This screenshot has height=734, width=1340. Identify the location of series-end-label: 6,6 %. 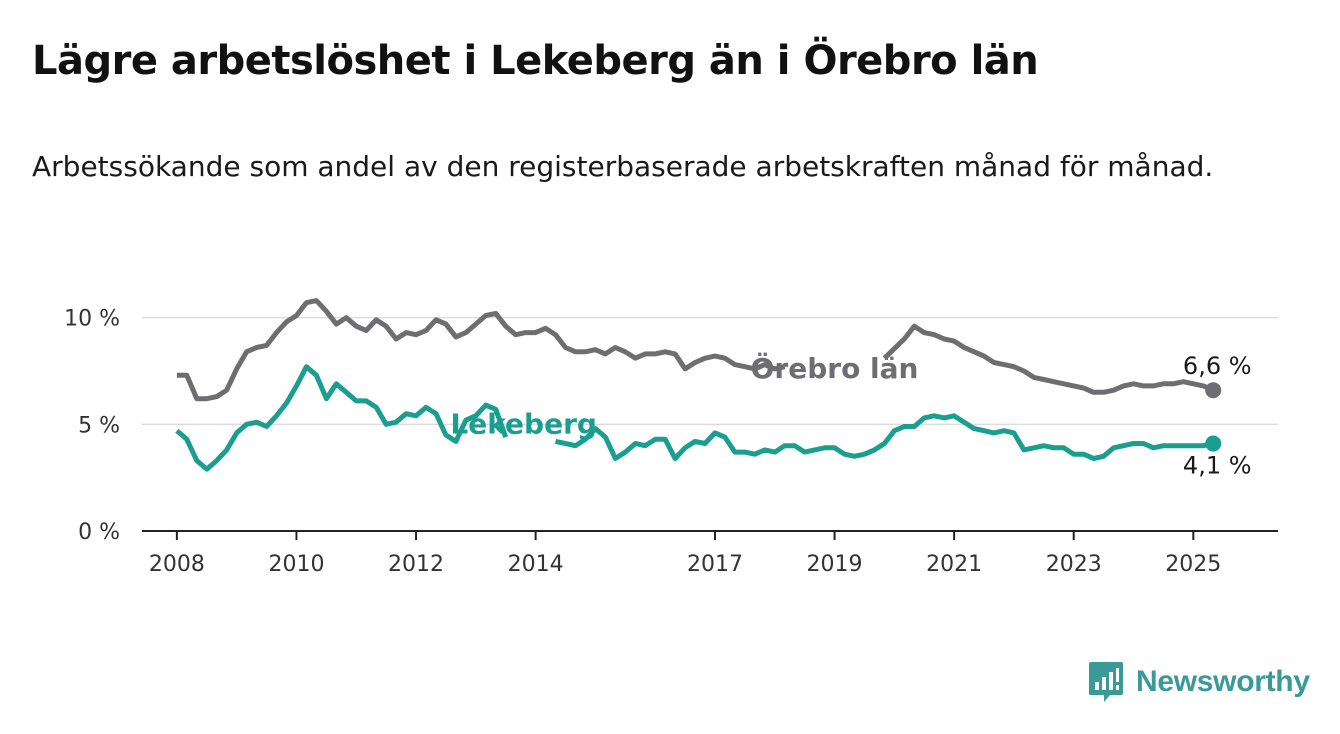
(1217, 366).